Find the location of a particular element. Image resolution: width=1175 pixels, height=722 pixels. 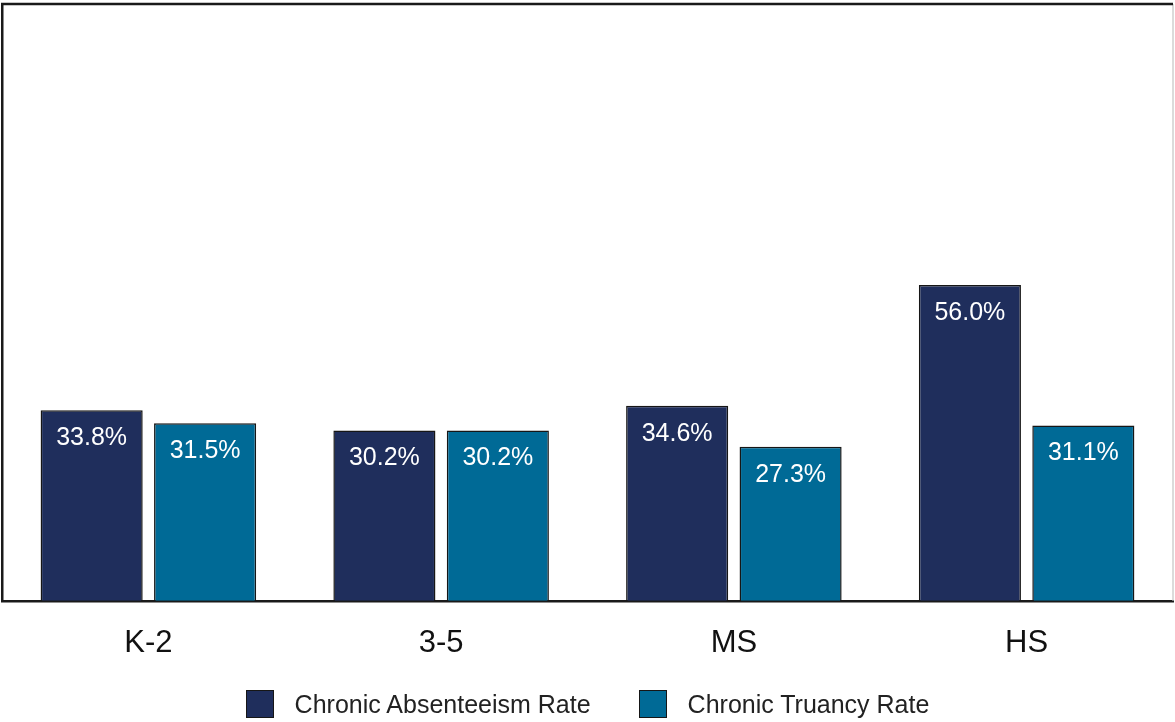

legend-label: Chronic Truancy Rate is located at coordinates (808, 704).